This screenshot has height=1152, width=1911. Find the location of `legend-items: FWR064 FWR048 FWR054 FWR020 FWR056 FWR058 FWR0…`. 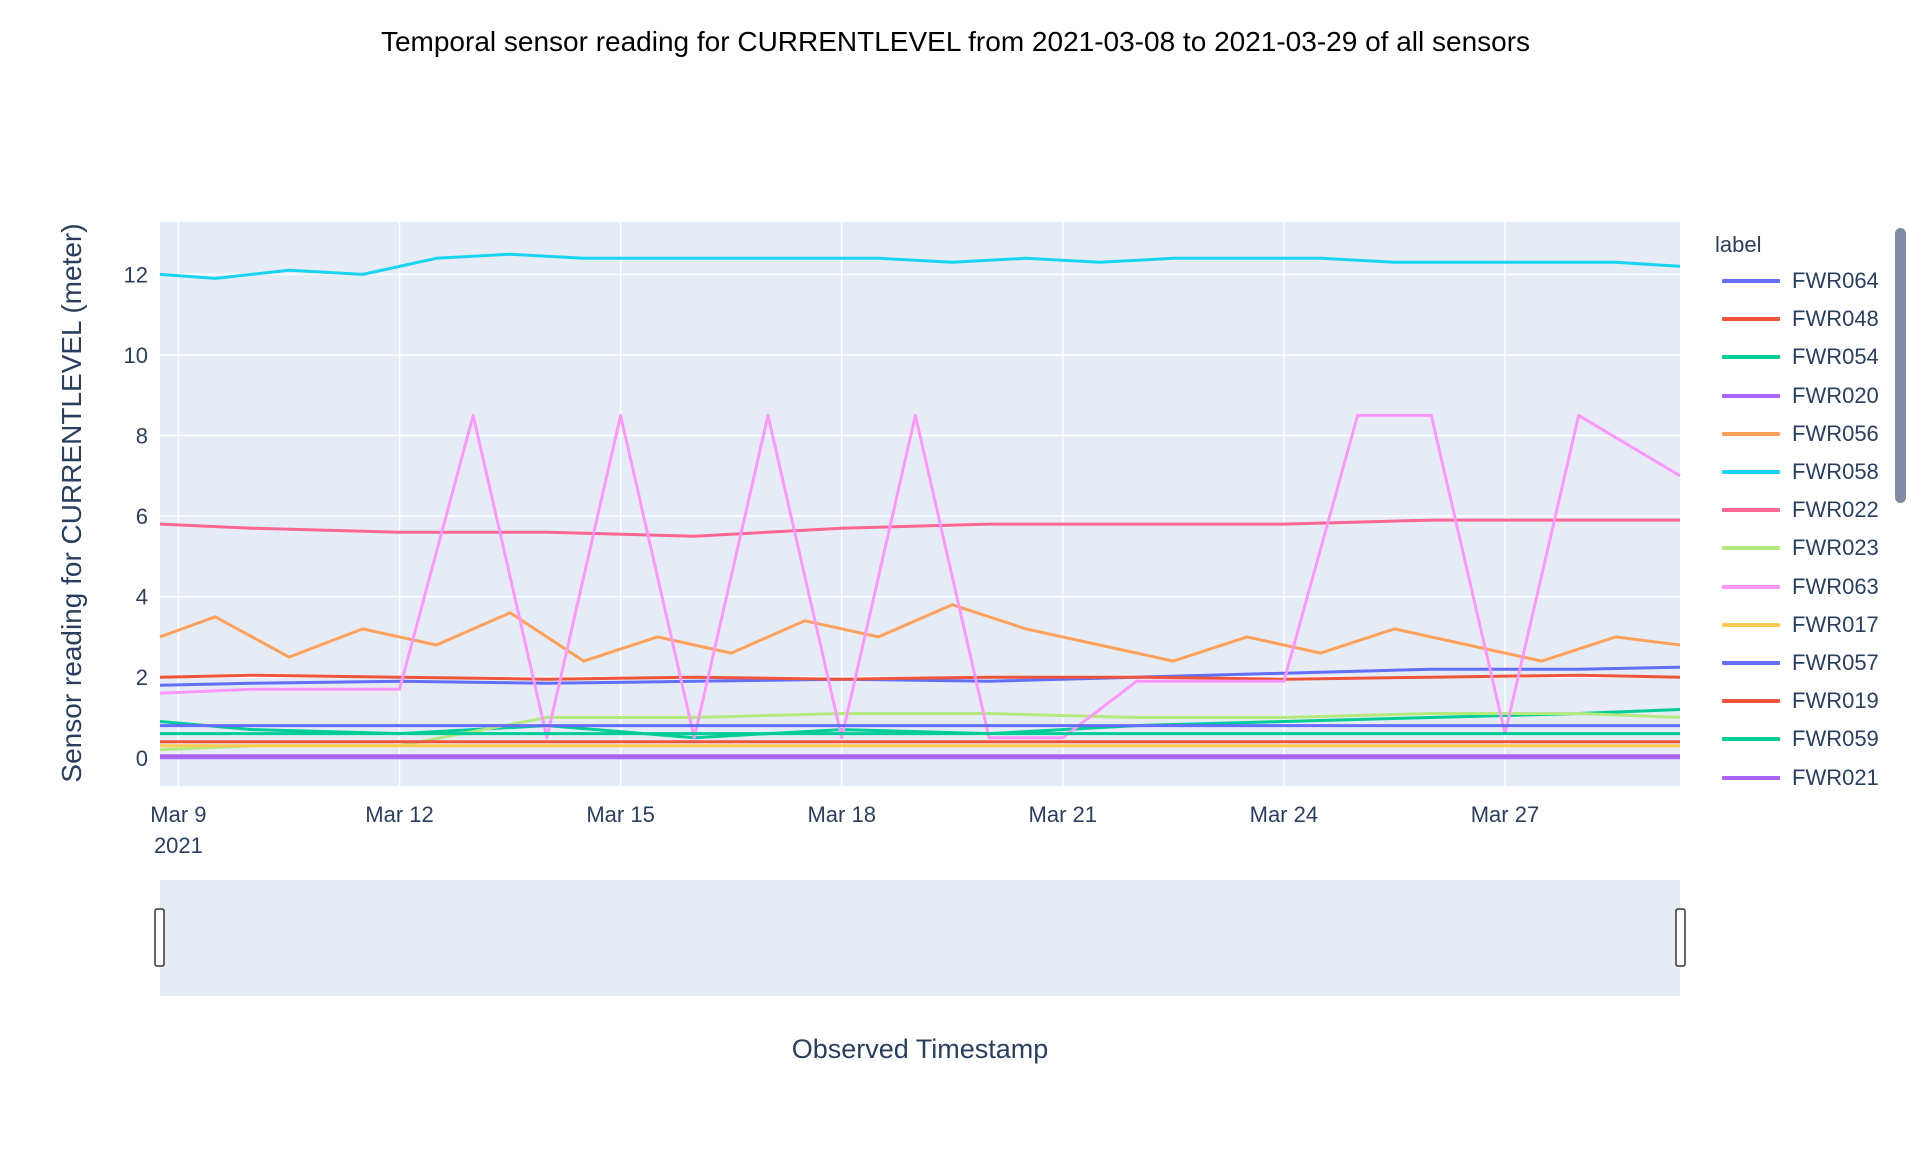

legend-items: FWR064 FWR048 FWR054 FWR020 FWR056 FWR058 FWR0… is located at coordinates (1789, 525).